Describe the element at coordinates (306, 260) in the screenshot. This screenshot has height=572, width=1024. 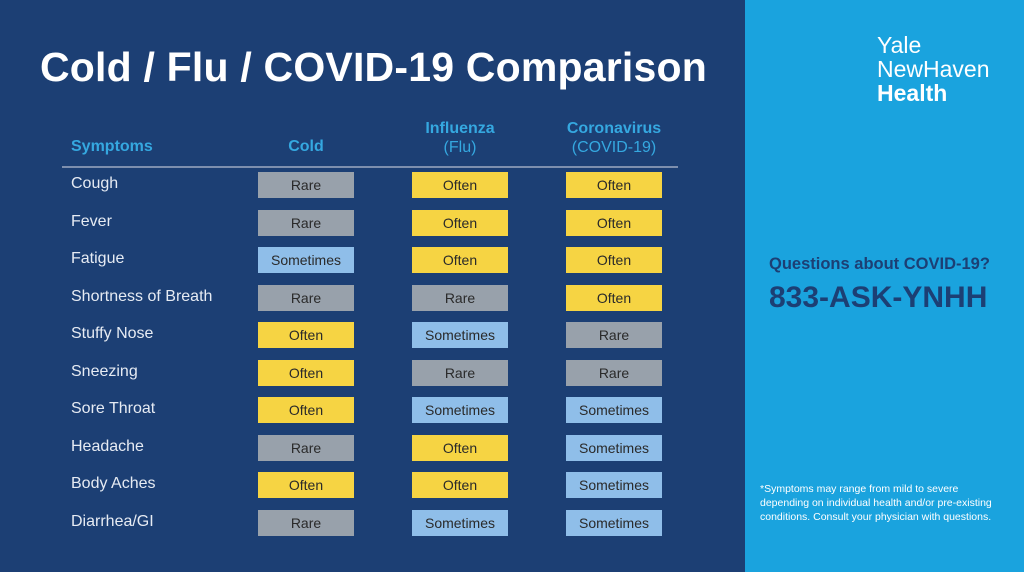
I see `cold-frequency-cell: Sometimes` at that location.